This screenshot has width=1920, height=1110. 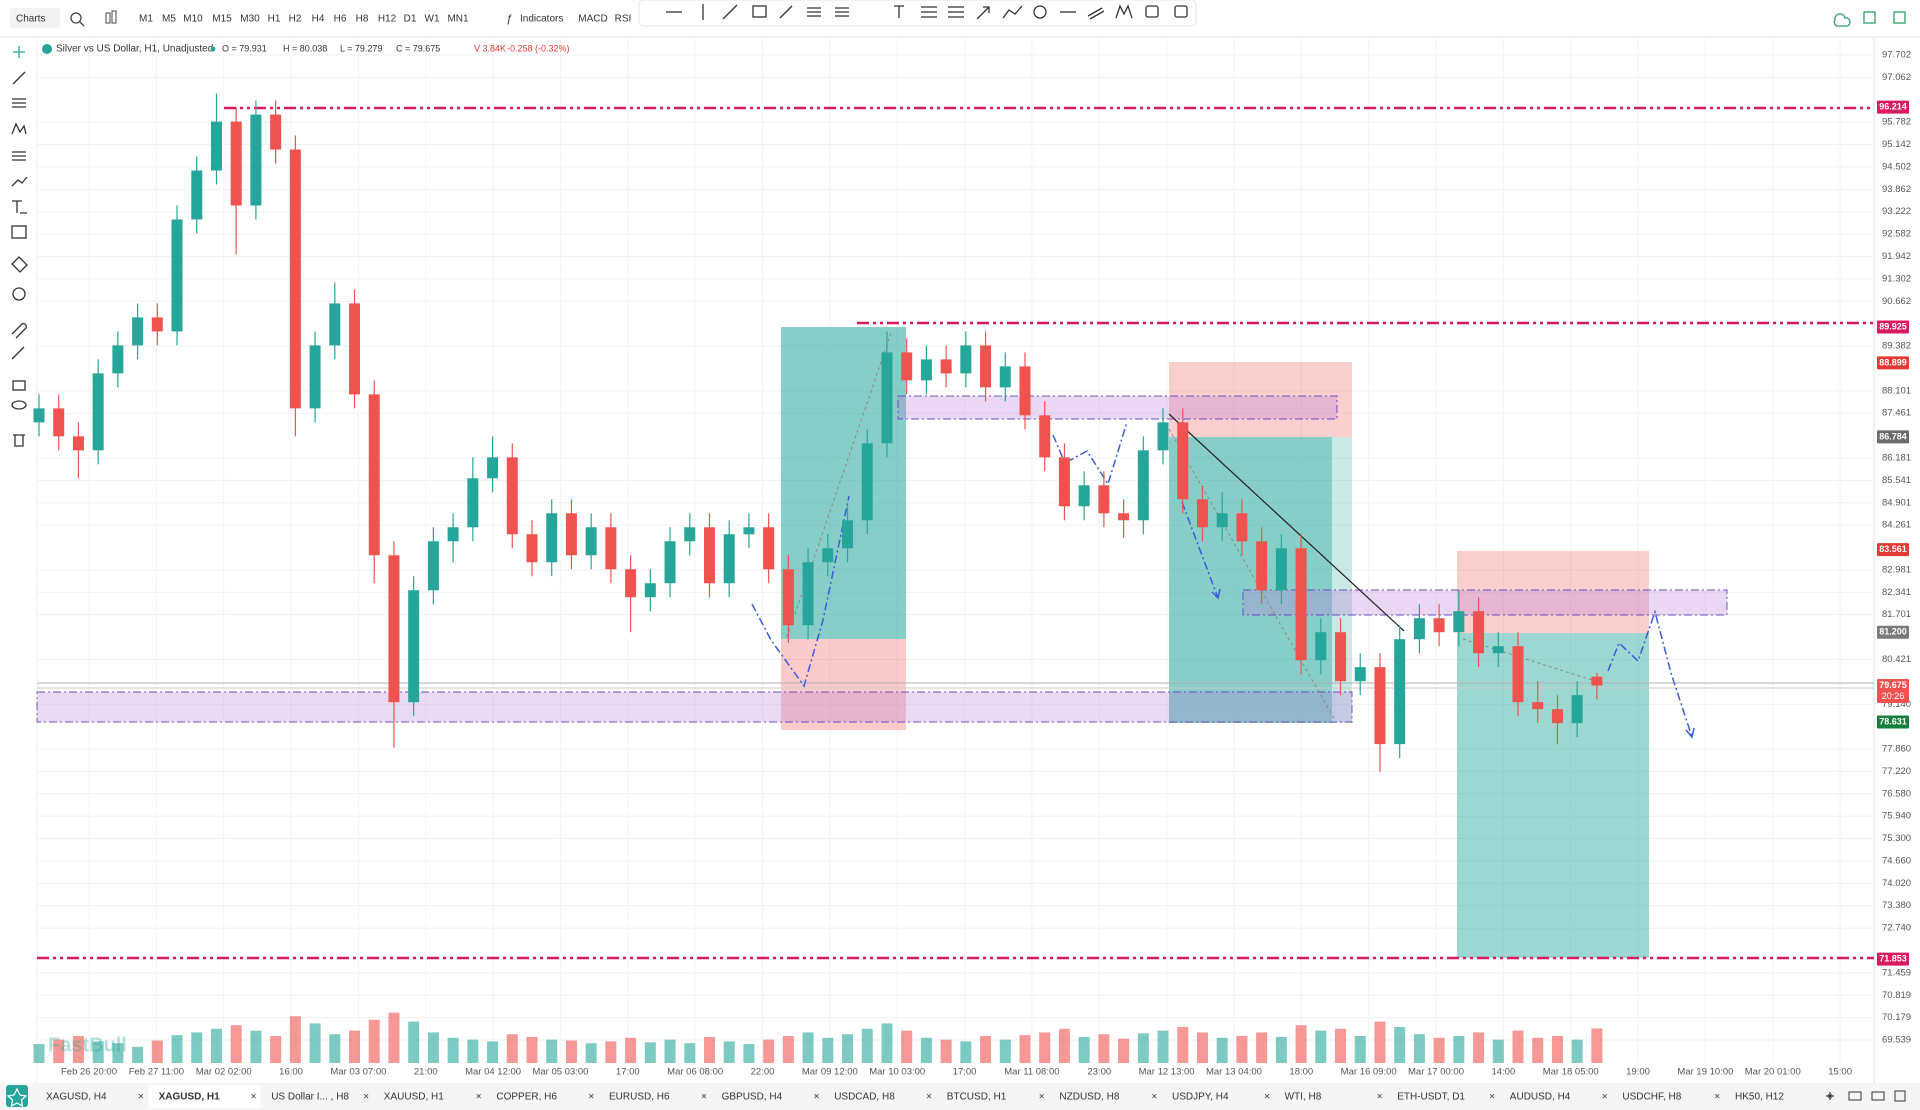 What do you see at coordinates (1651, 1097) in the screenshot?
I see `tab: USDCHF, H8` at bounding box center [1651, 1097].